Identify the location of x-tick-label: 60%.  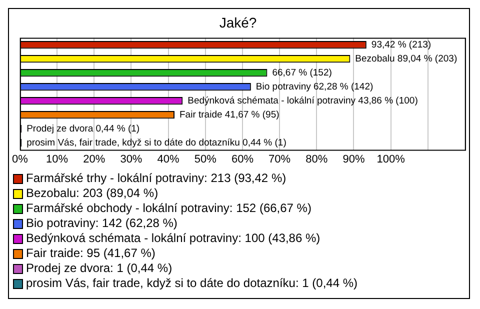
(242, 159).